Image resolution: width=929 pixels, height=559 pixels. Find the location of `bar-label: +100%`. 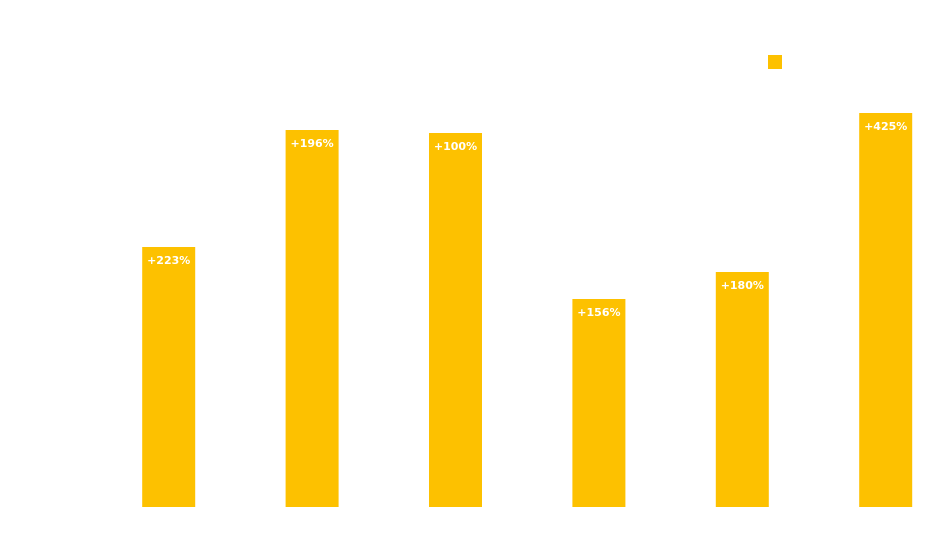

bar-label: +100% is located at coordinates (455, 146).